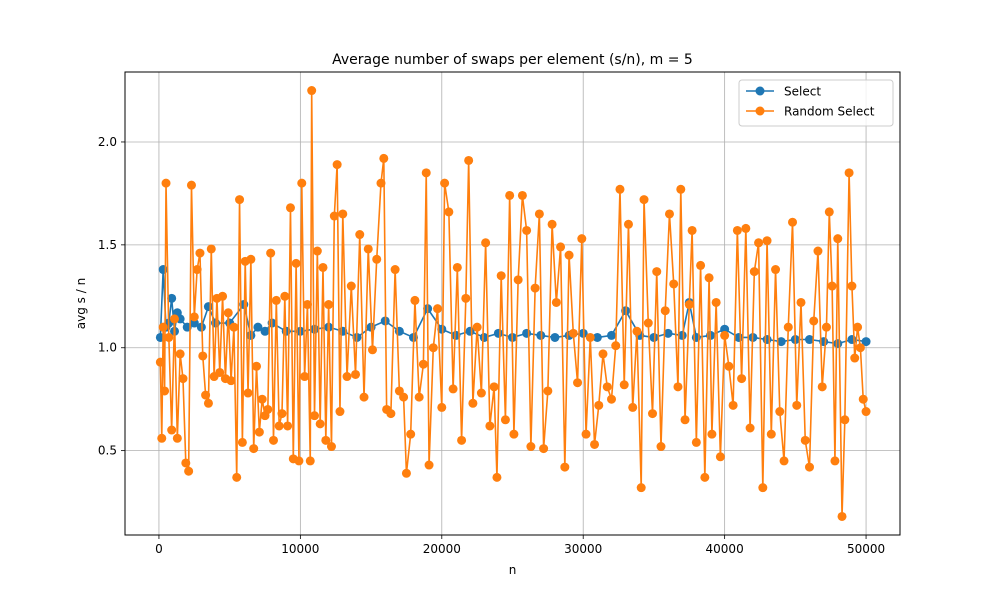  Describe the element at coordinates (760, 111) in the screenshot. I see `legend-marker-random-select` at that location.